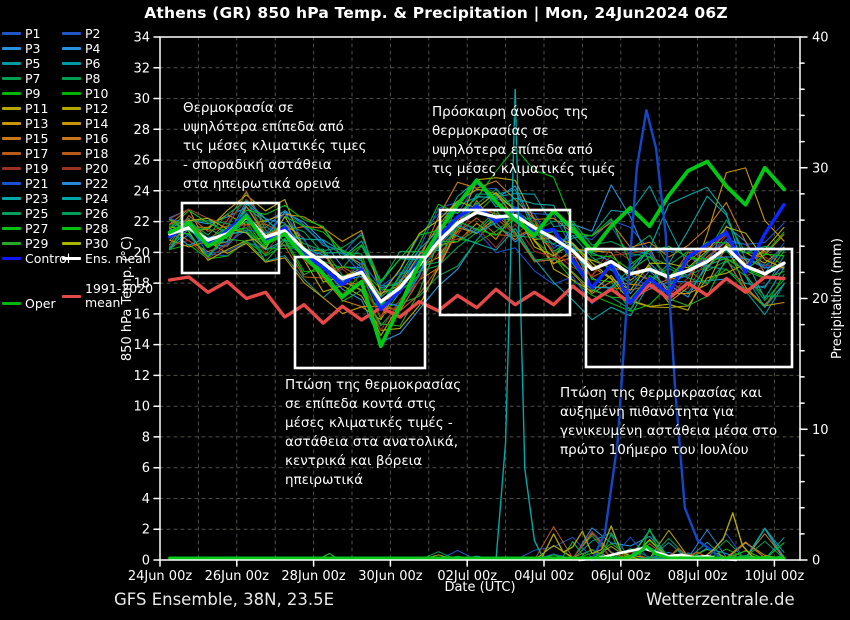 Image resolution: width=850 pixels, height=620 pixels. What do you see at coordinates (160, 576) in the screenshot?
I see `x-axis-tick-label: 24Jun 00z` at bounding box center [160, 576].